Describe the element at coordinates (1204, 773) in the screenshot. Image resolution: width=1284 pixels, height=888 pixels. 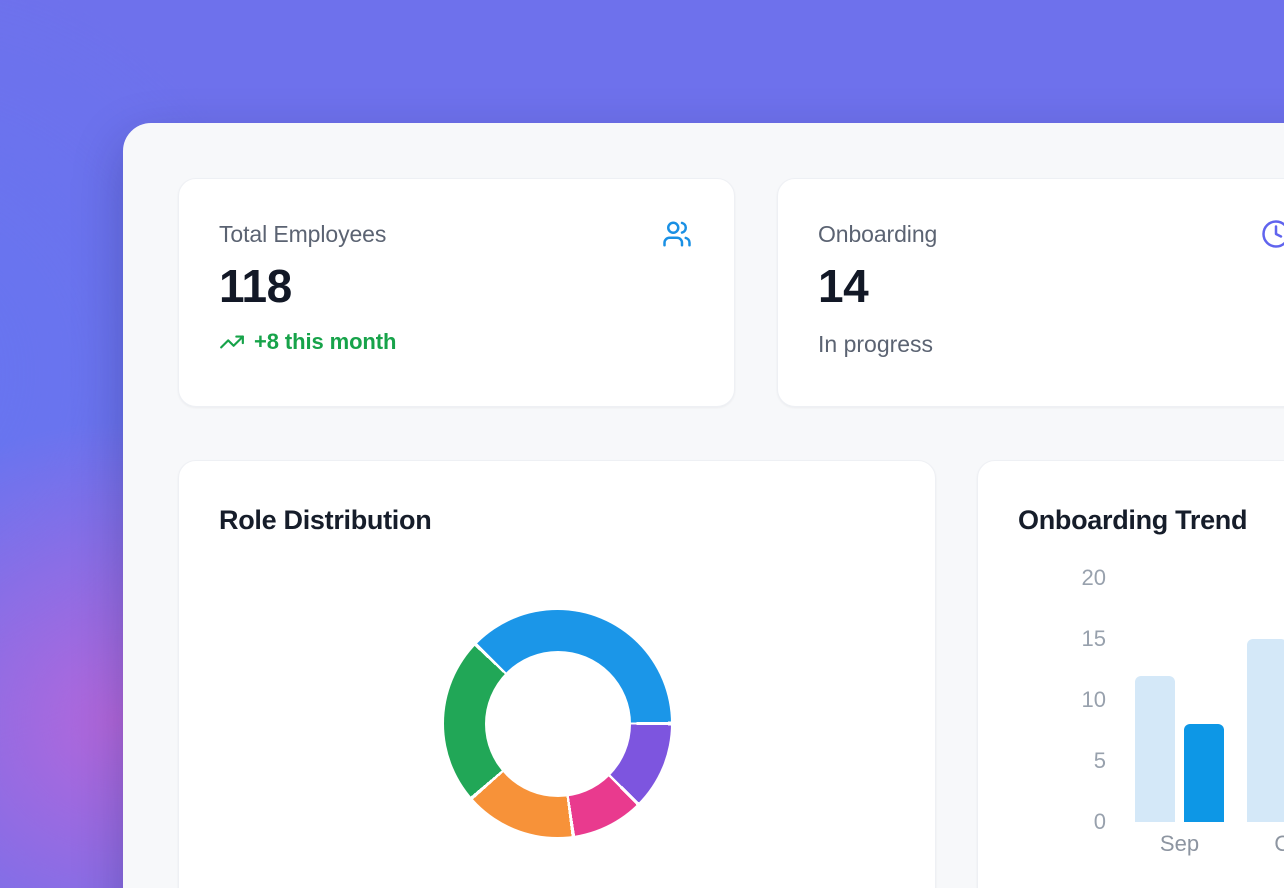
I see `bar-series-dark-blue-sep` at that location.